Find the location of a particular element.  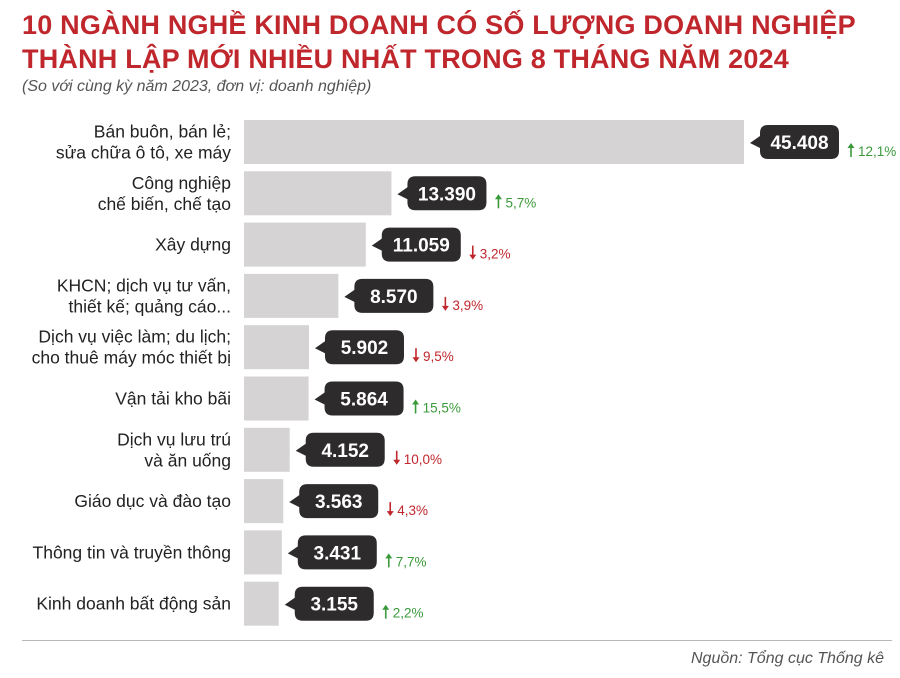

category-label-8: Giáo dục và đào tạo is located at coordinates (152, 501).